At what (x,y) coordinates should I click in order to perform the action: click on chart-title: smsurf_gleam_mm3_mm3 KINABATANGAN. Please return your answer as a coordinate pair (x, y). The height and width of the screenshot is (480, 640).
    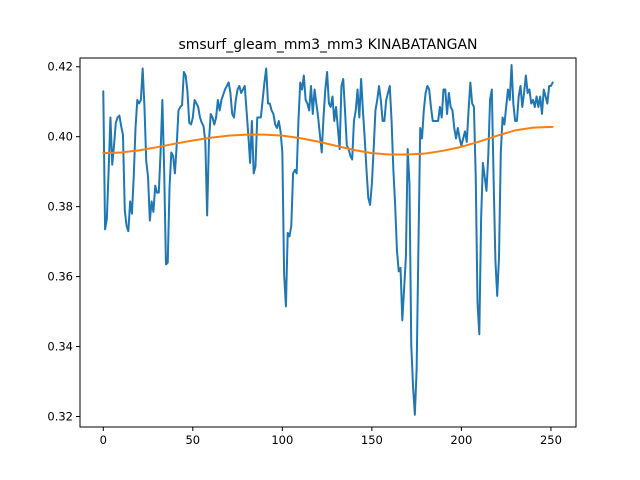
    Looking at the image, I should click on (327, 45).